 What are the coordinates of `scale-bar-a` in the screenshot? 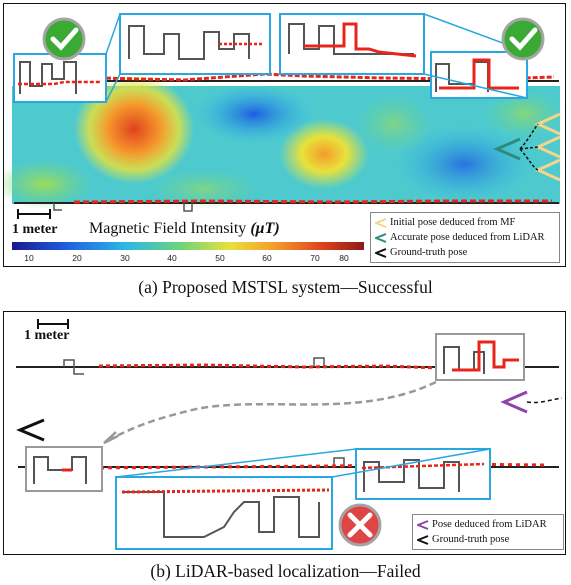 It's located at (34, 214).